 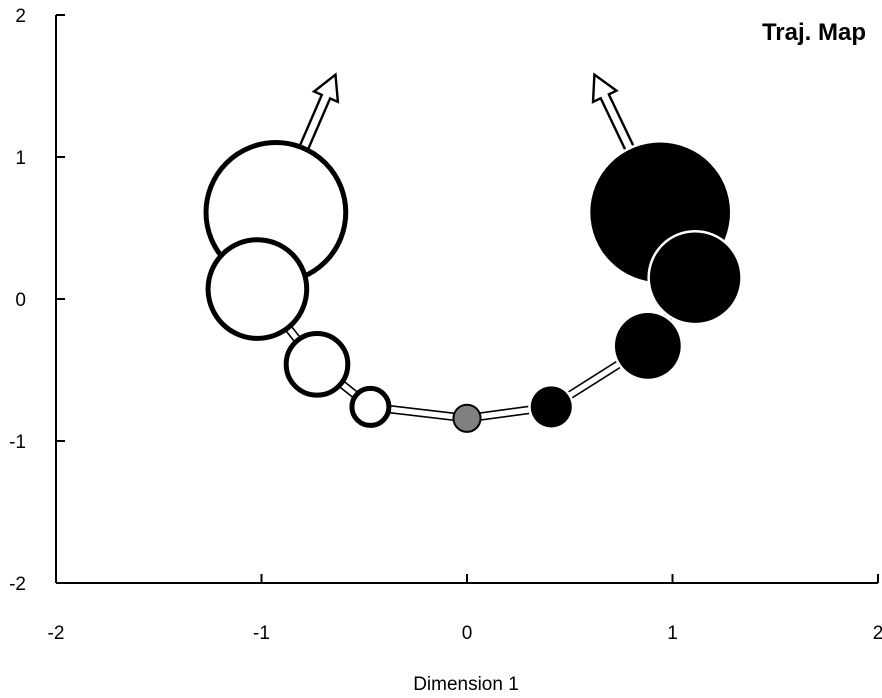 I want to click on y-tick-label: 1, so click(x=20, y=158).